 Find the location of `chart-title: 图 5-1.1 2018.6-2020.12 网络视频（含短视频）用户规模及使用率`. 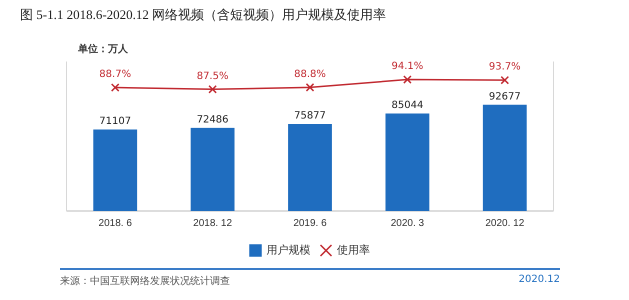

chart-title: 图 5-1.1 2018.6-2020.12 网络视频（含短视频）用户规模及使用率 is located at coordinates (203, 15).